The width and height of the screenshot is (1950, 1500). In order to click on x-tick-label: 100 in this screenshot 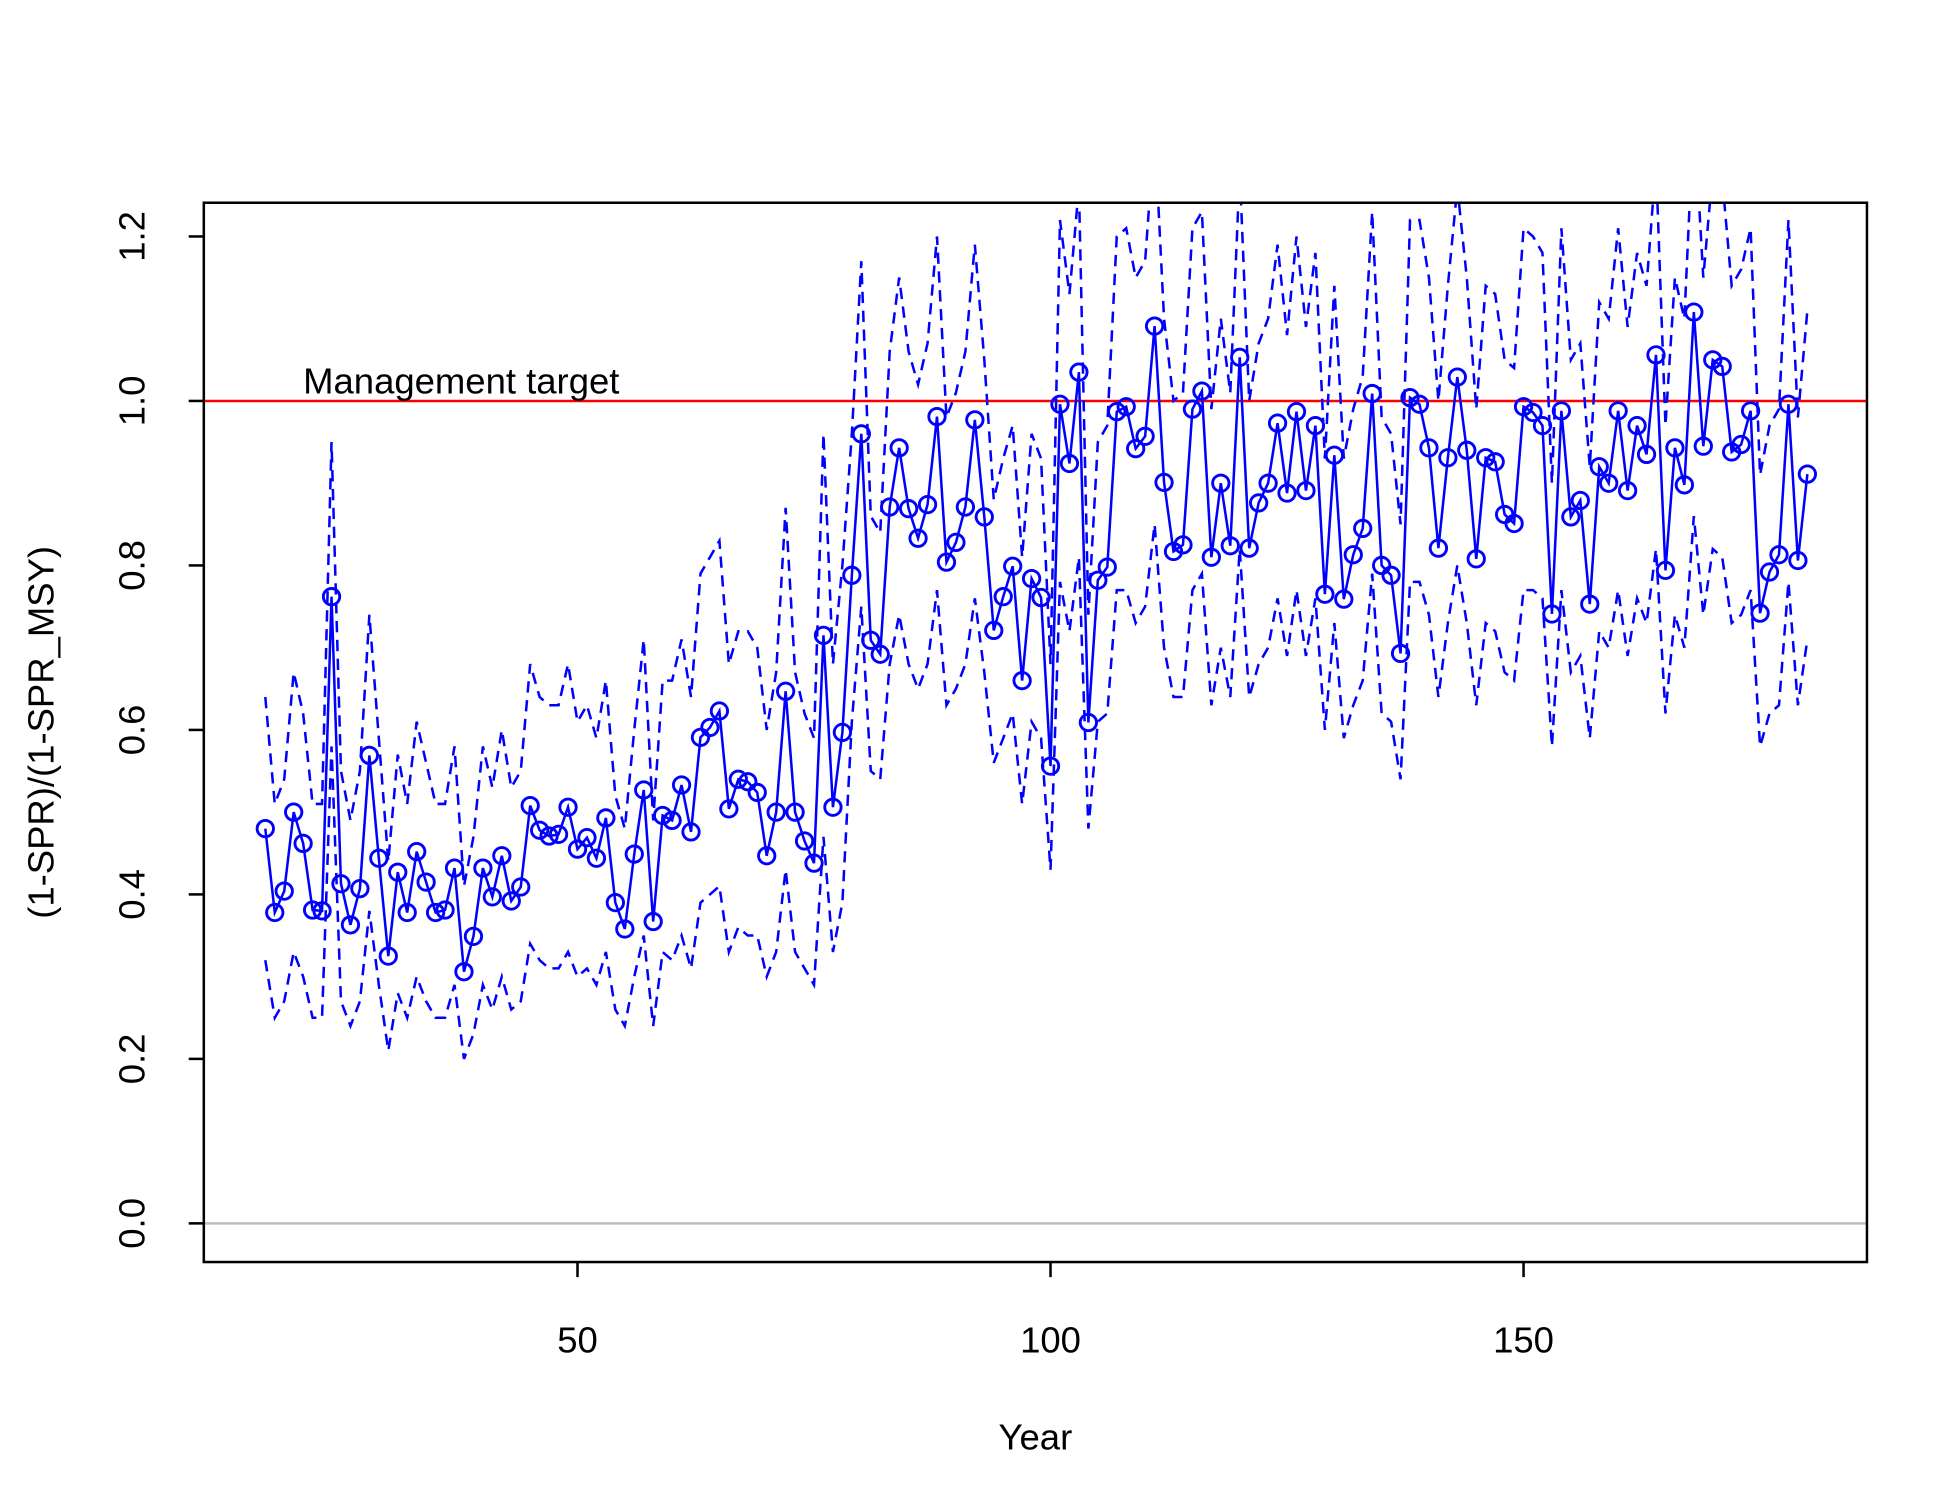, I will do `click(1050, 1340)`.